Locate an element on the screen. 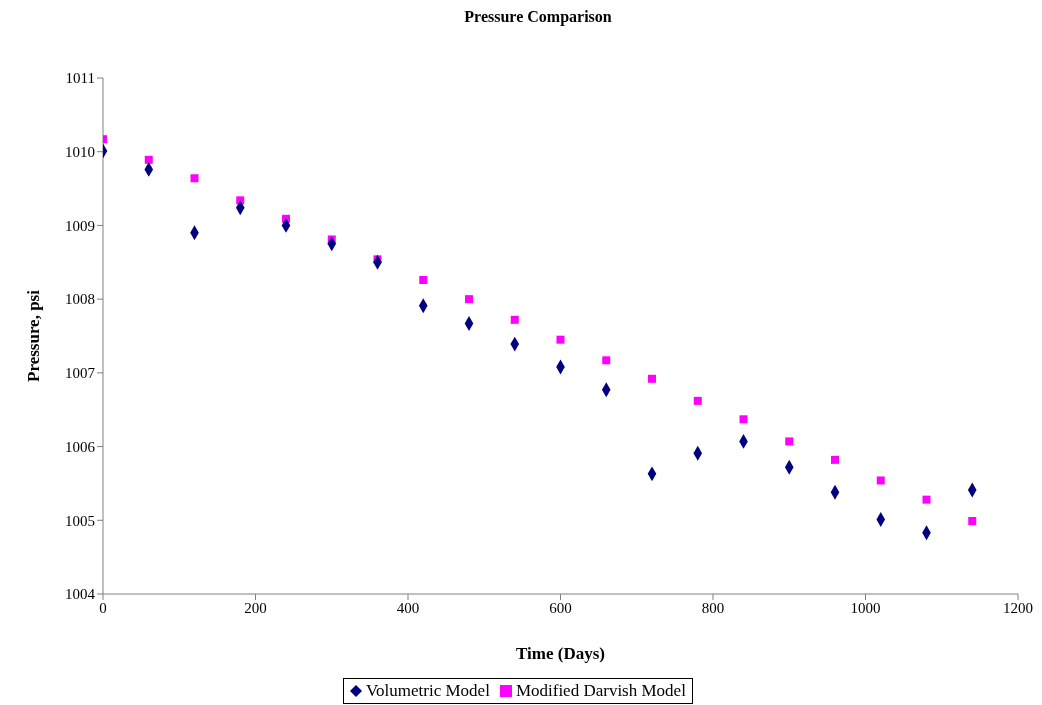 The image size is (1042, 705). y-tick-label: 1008 is located at coordinates (80, 299).